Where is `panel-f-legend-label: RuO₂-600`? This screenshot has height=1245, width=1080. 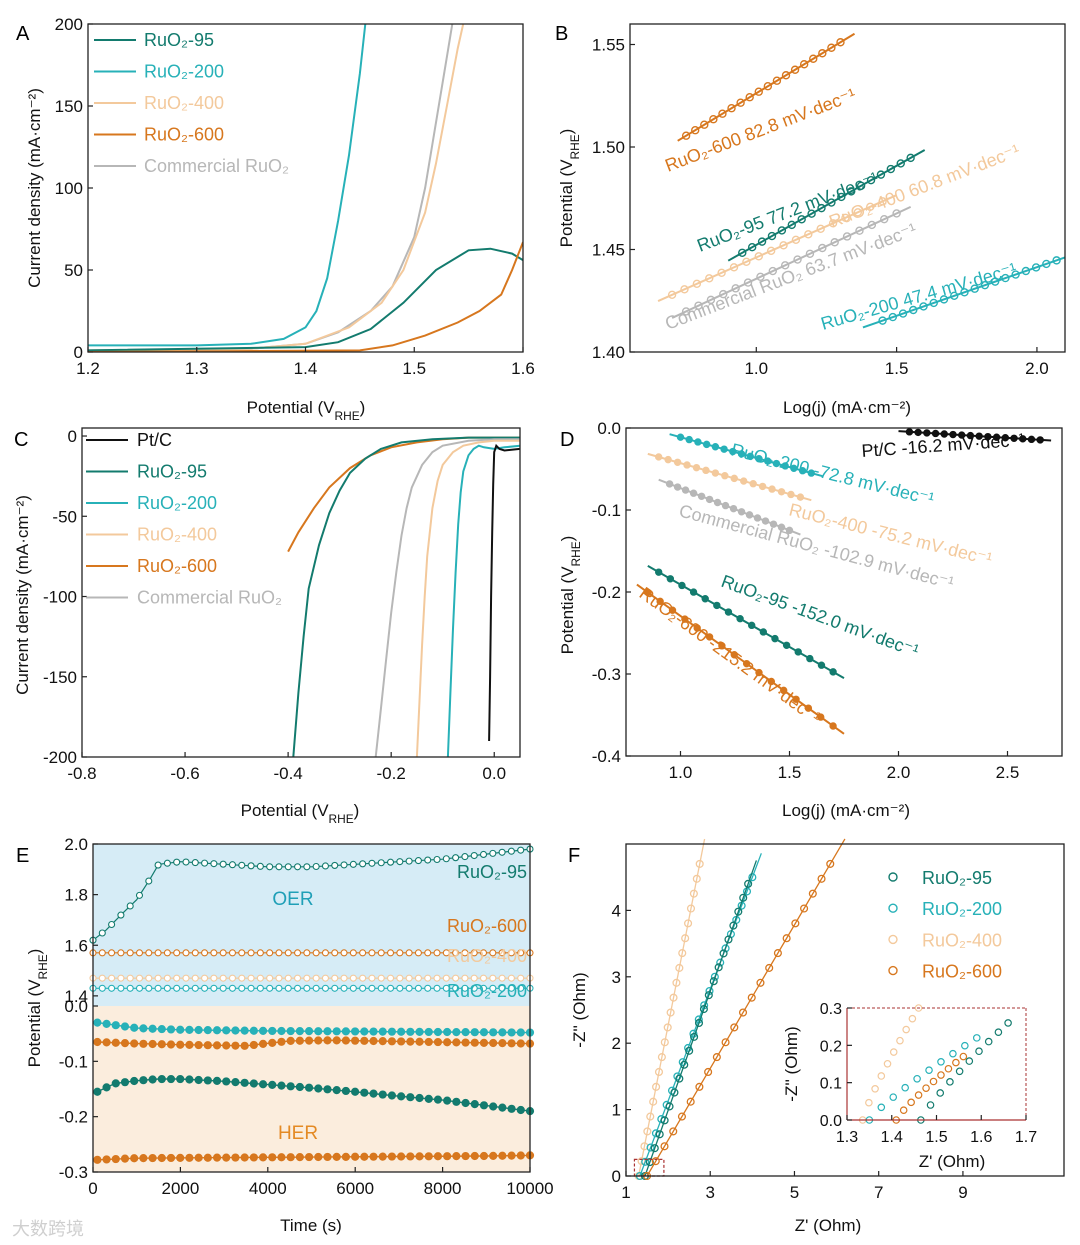
panel-f-legend-label: RuO₂-600 is located at coordinates (962, 972).